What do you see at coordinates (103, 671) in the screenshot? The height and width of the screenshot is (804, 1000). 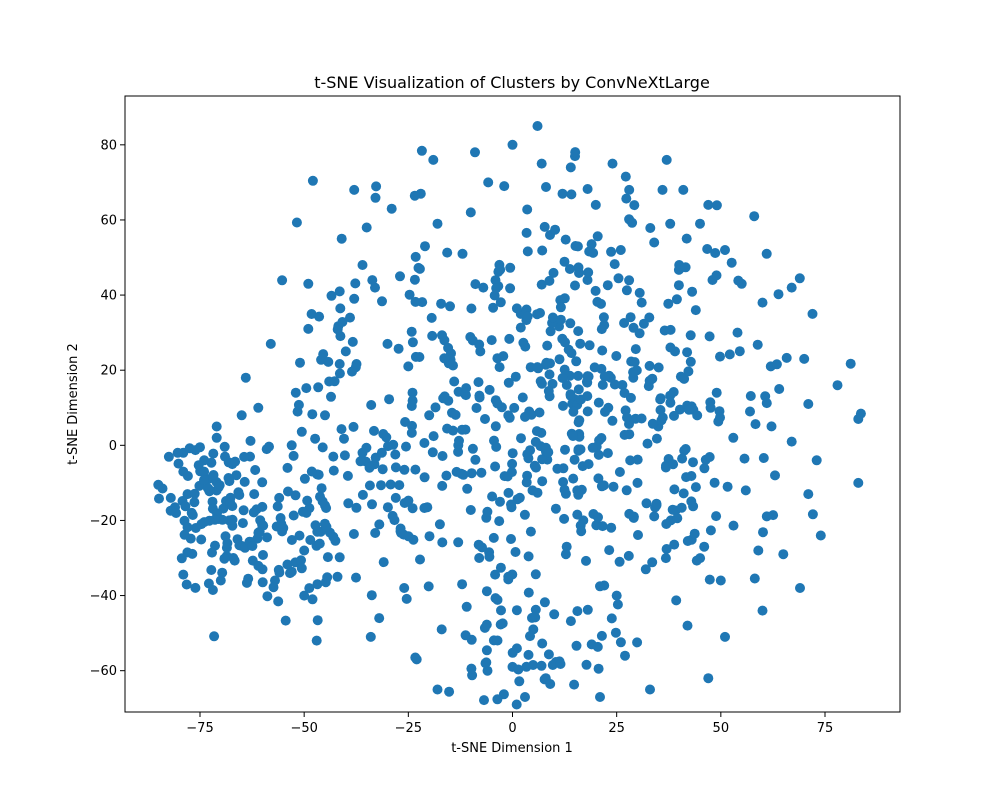 I see `y-tick-label: −60` at bounding box center [103, 671].